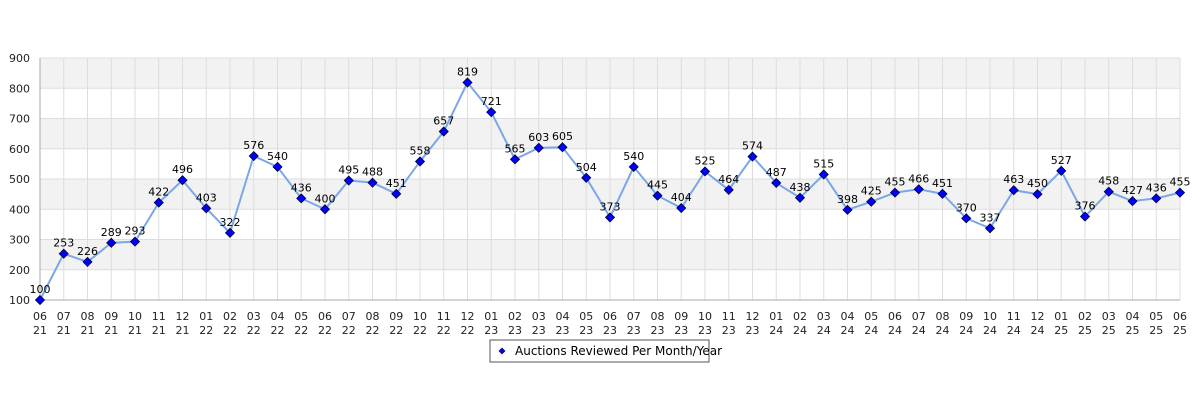 This screenshot has height=400, width=1200. What do you see at coordinates (1061, 160) in the screenshot?
I see `data-label: 527` at bounding box center [1061, 160].